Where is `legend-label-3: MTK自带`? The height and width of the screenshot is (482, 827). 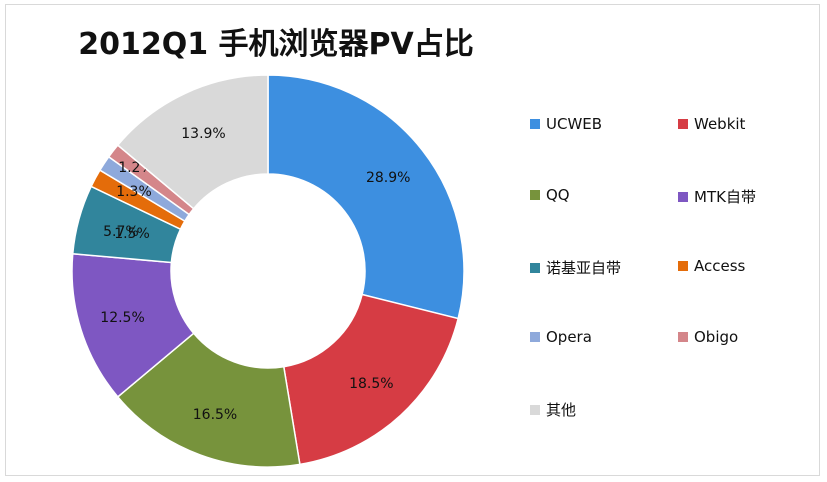 legend-label-3: MTK自带 is located at coordinates (725, 197).